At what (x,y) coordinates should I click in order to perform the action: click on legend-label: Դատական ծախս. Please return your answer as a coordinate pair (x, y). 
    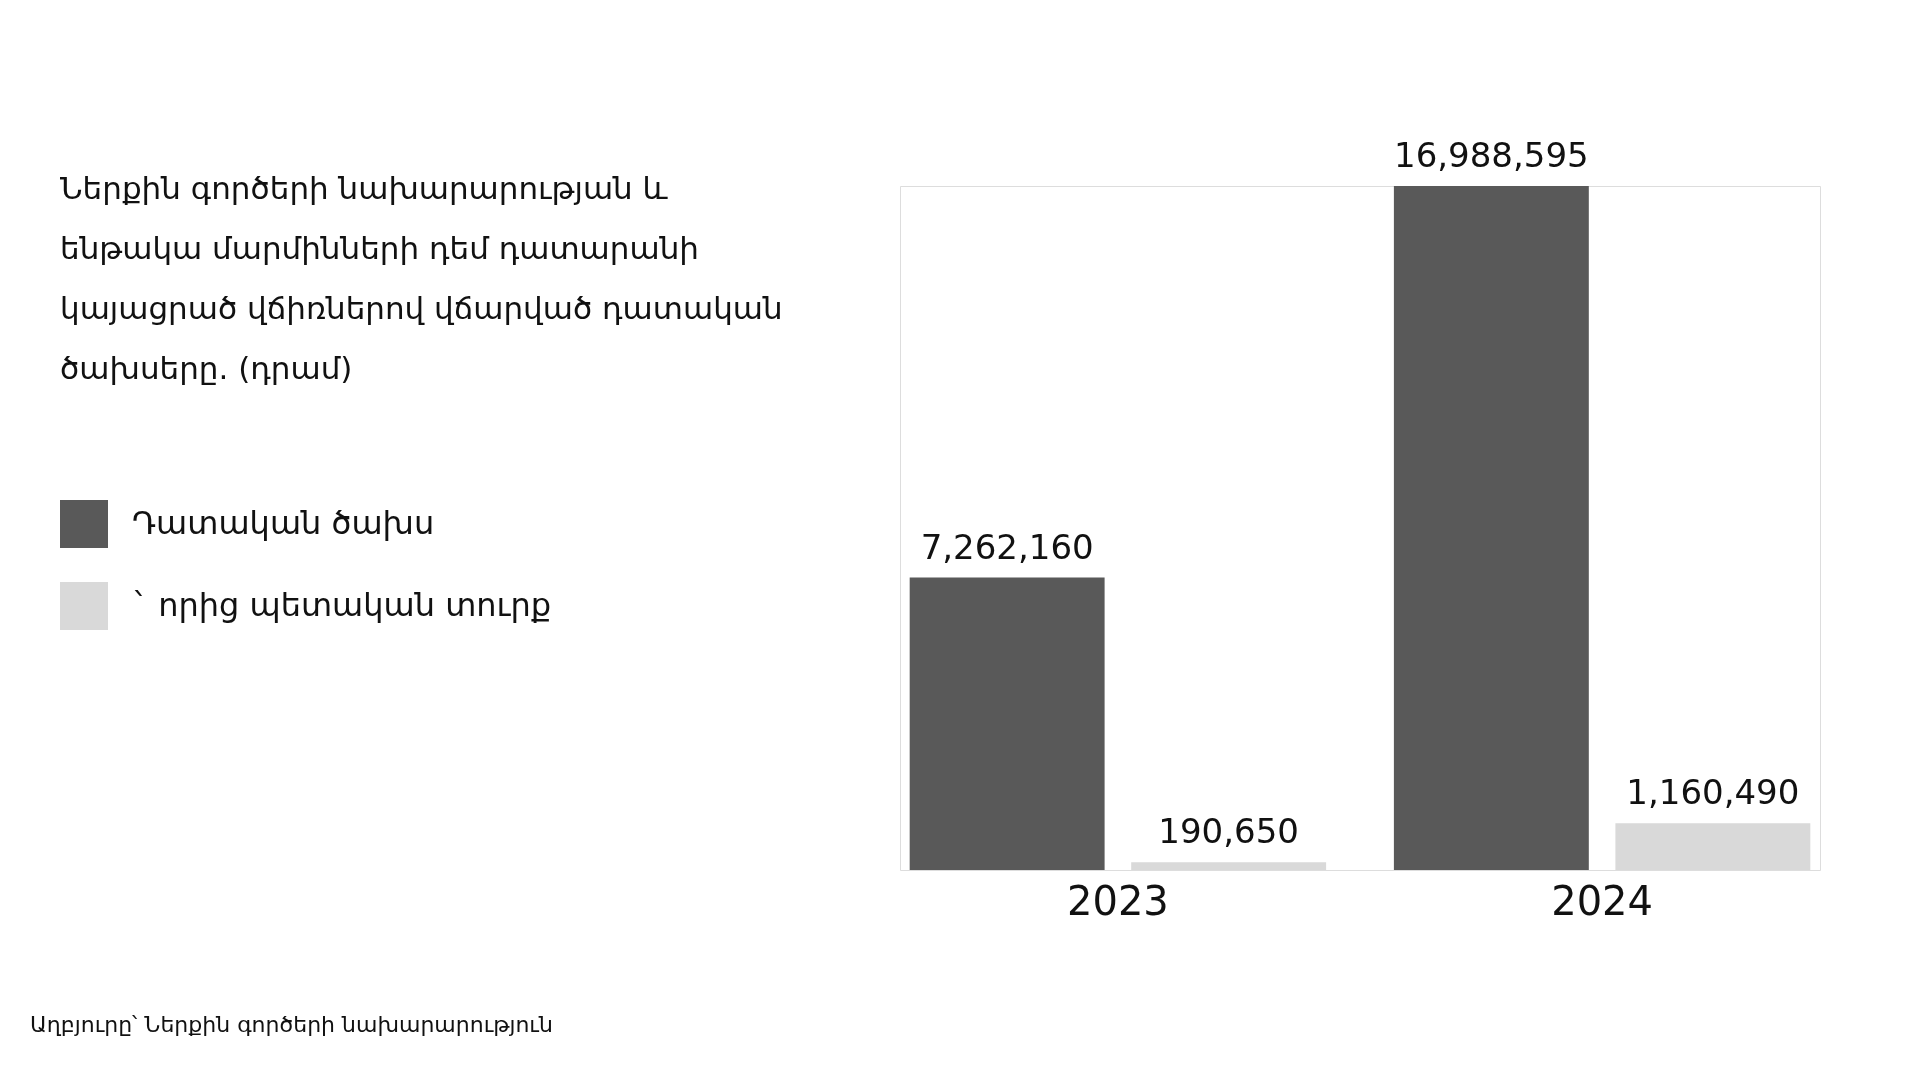
    Looking at the image, I should click on (283, 523).